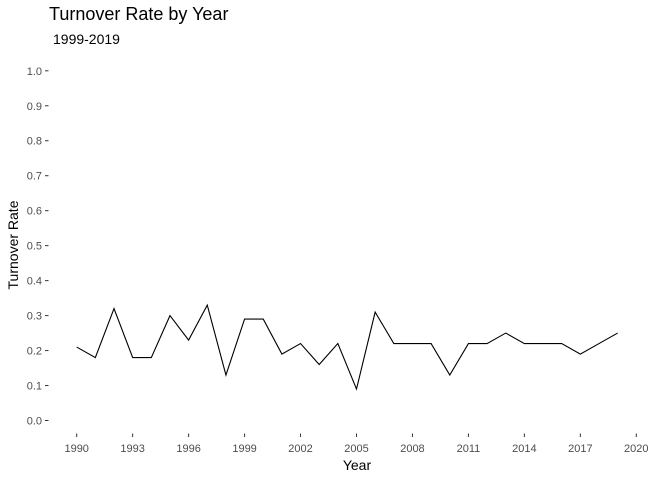  Describe the element at coordinates (188, 449) in the screenshot. I see `x-tick-label: 1996` at that location.